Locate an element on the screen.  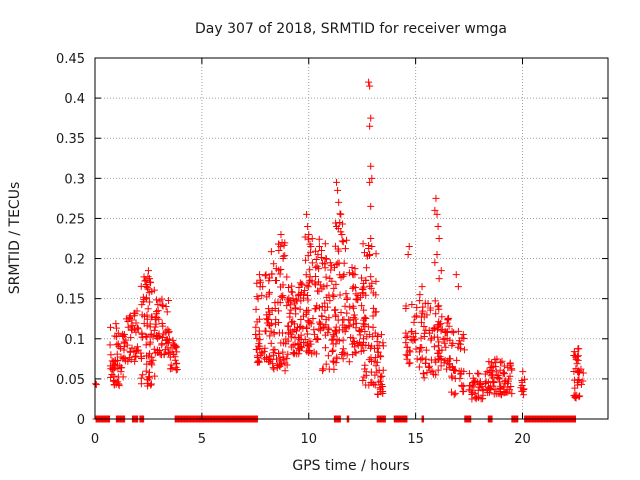
y-tick-label: 0.35 is located at coordinates (70, 139).